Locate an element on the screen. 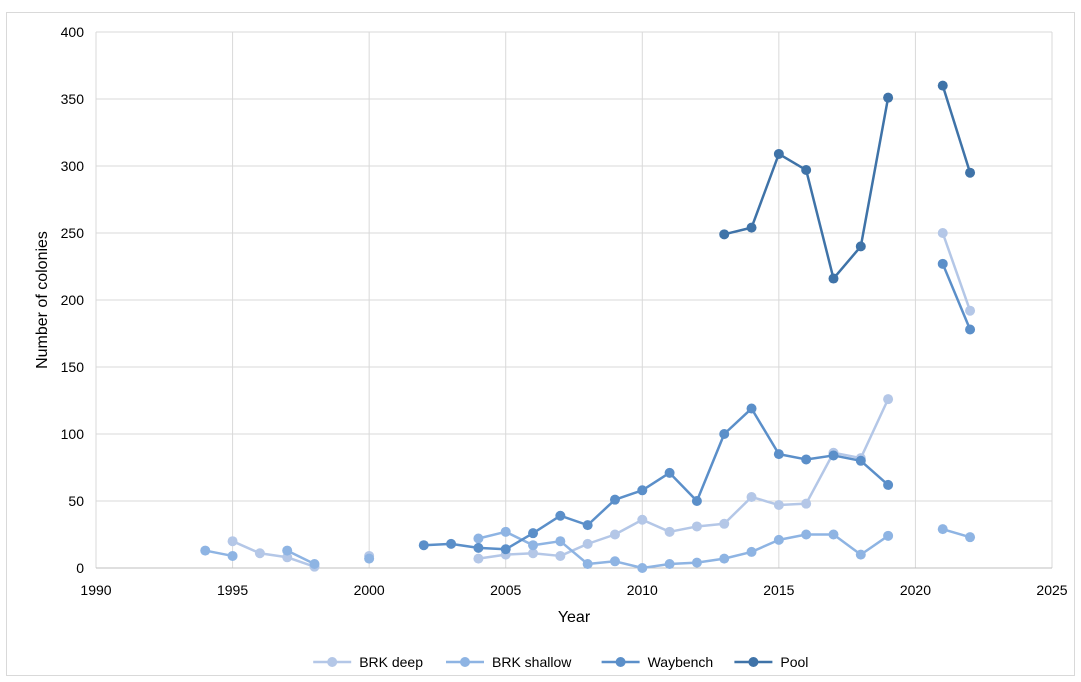 Image resolution: width=1081 pixels, height=682 pixels. legend: BRK deep BRK shallow Waybench Pool is located at coordinates (560, 662).